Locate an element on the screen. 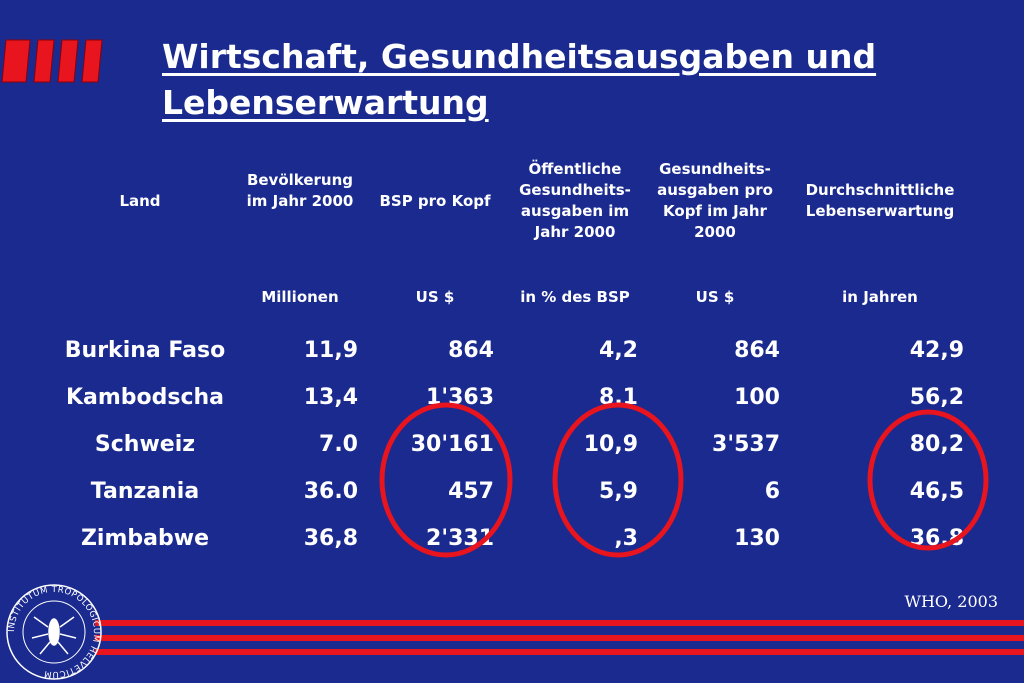 This screenshot has width=1024, height=683. gnp-cell: 1'363 is located at coordinates (460, 397).